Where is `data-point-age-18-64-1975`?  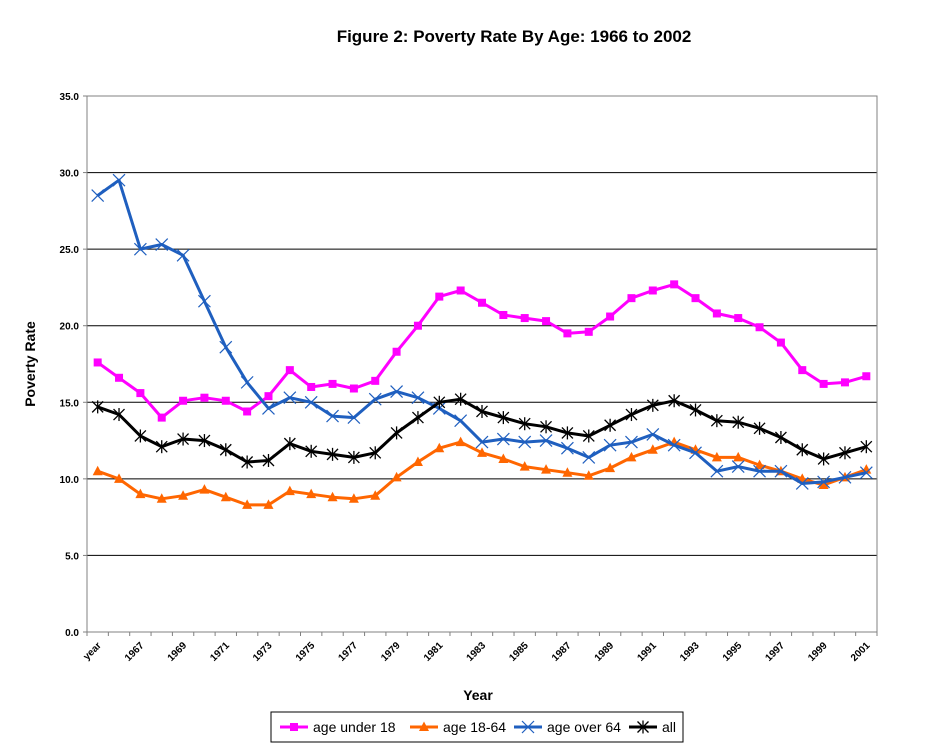
data-point-age-18-64-1975 is located at coordinates (311, 493).